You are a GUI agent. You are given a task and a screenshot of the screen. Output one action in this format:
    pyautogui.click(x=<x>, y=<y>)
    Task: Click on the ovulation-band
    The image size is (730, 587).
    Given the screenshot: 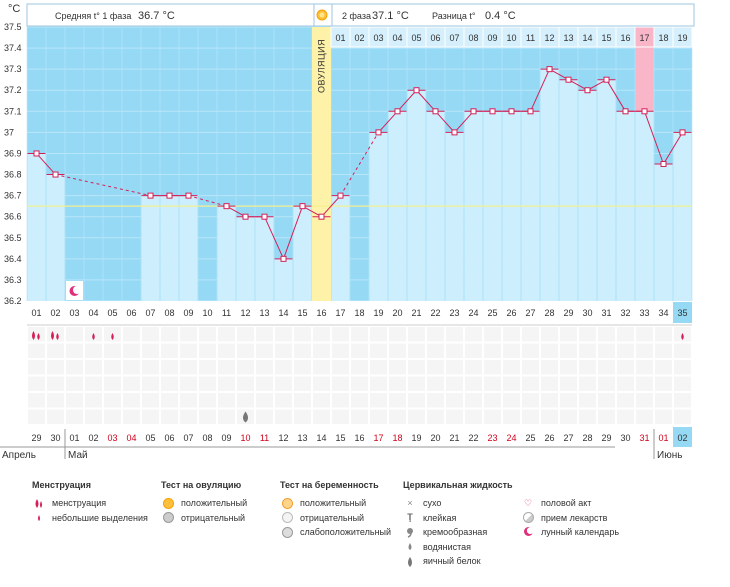 What is the action you would take?
    pyautogui.click(x=321, y=176)
    